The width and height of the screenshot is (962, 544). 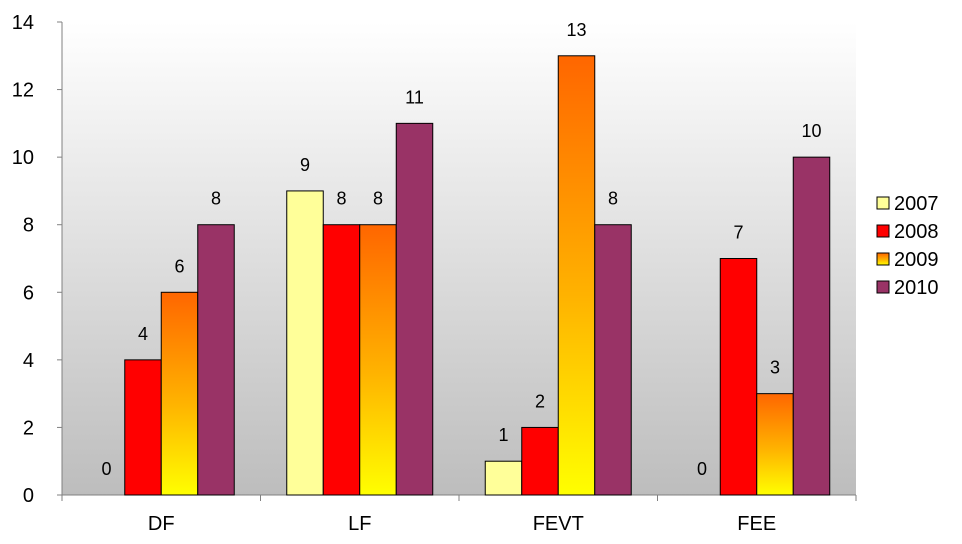 I want to click on legend-swatch-2007, so click(x=883, y=203).